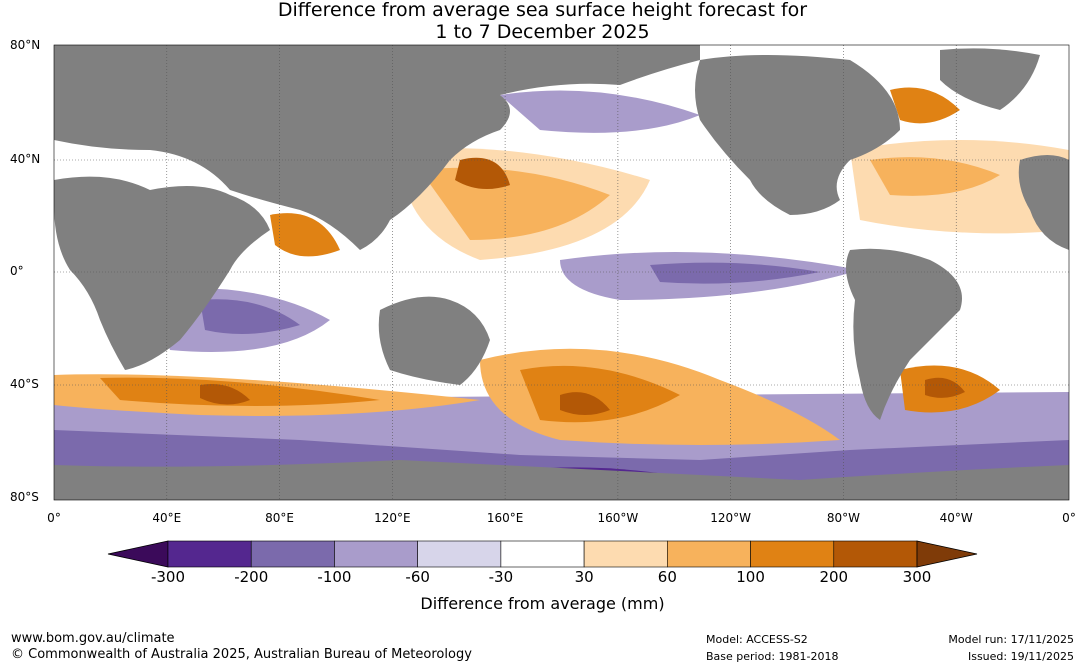 This screenshot has width=1085, height=667. What do you see at coordinates (505, 518) in the screenshot?
I see `longitude-label: 160°E` at bounding box center [505, 518].